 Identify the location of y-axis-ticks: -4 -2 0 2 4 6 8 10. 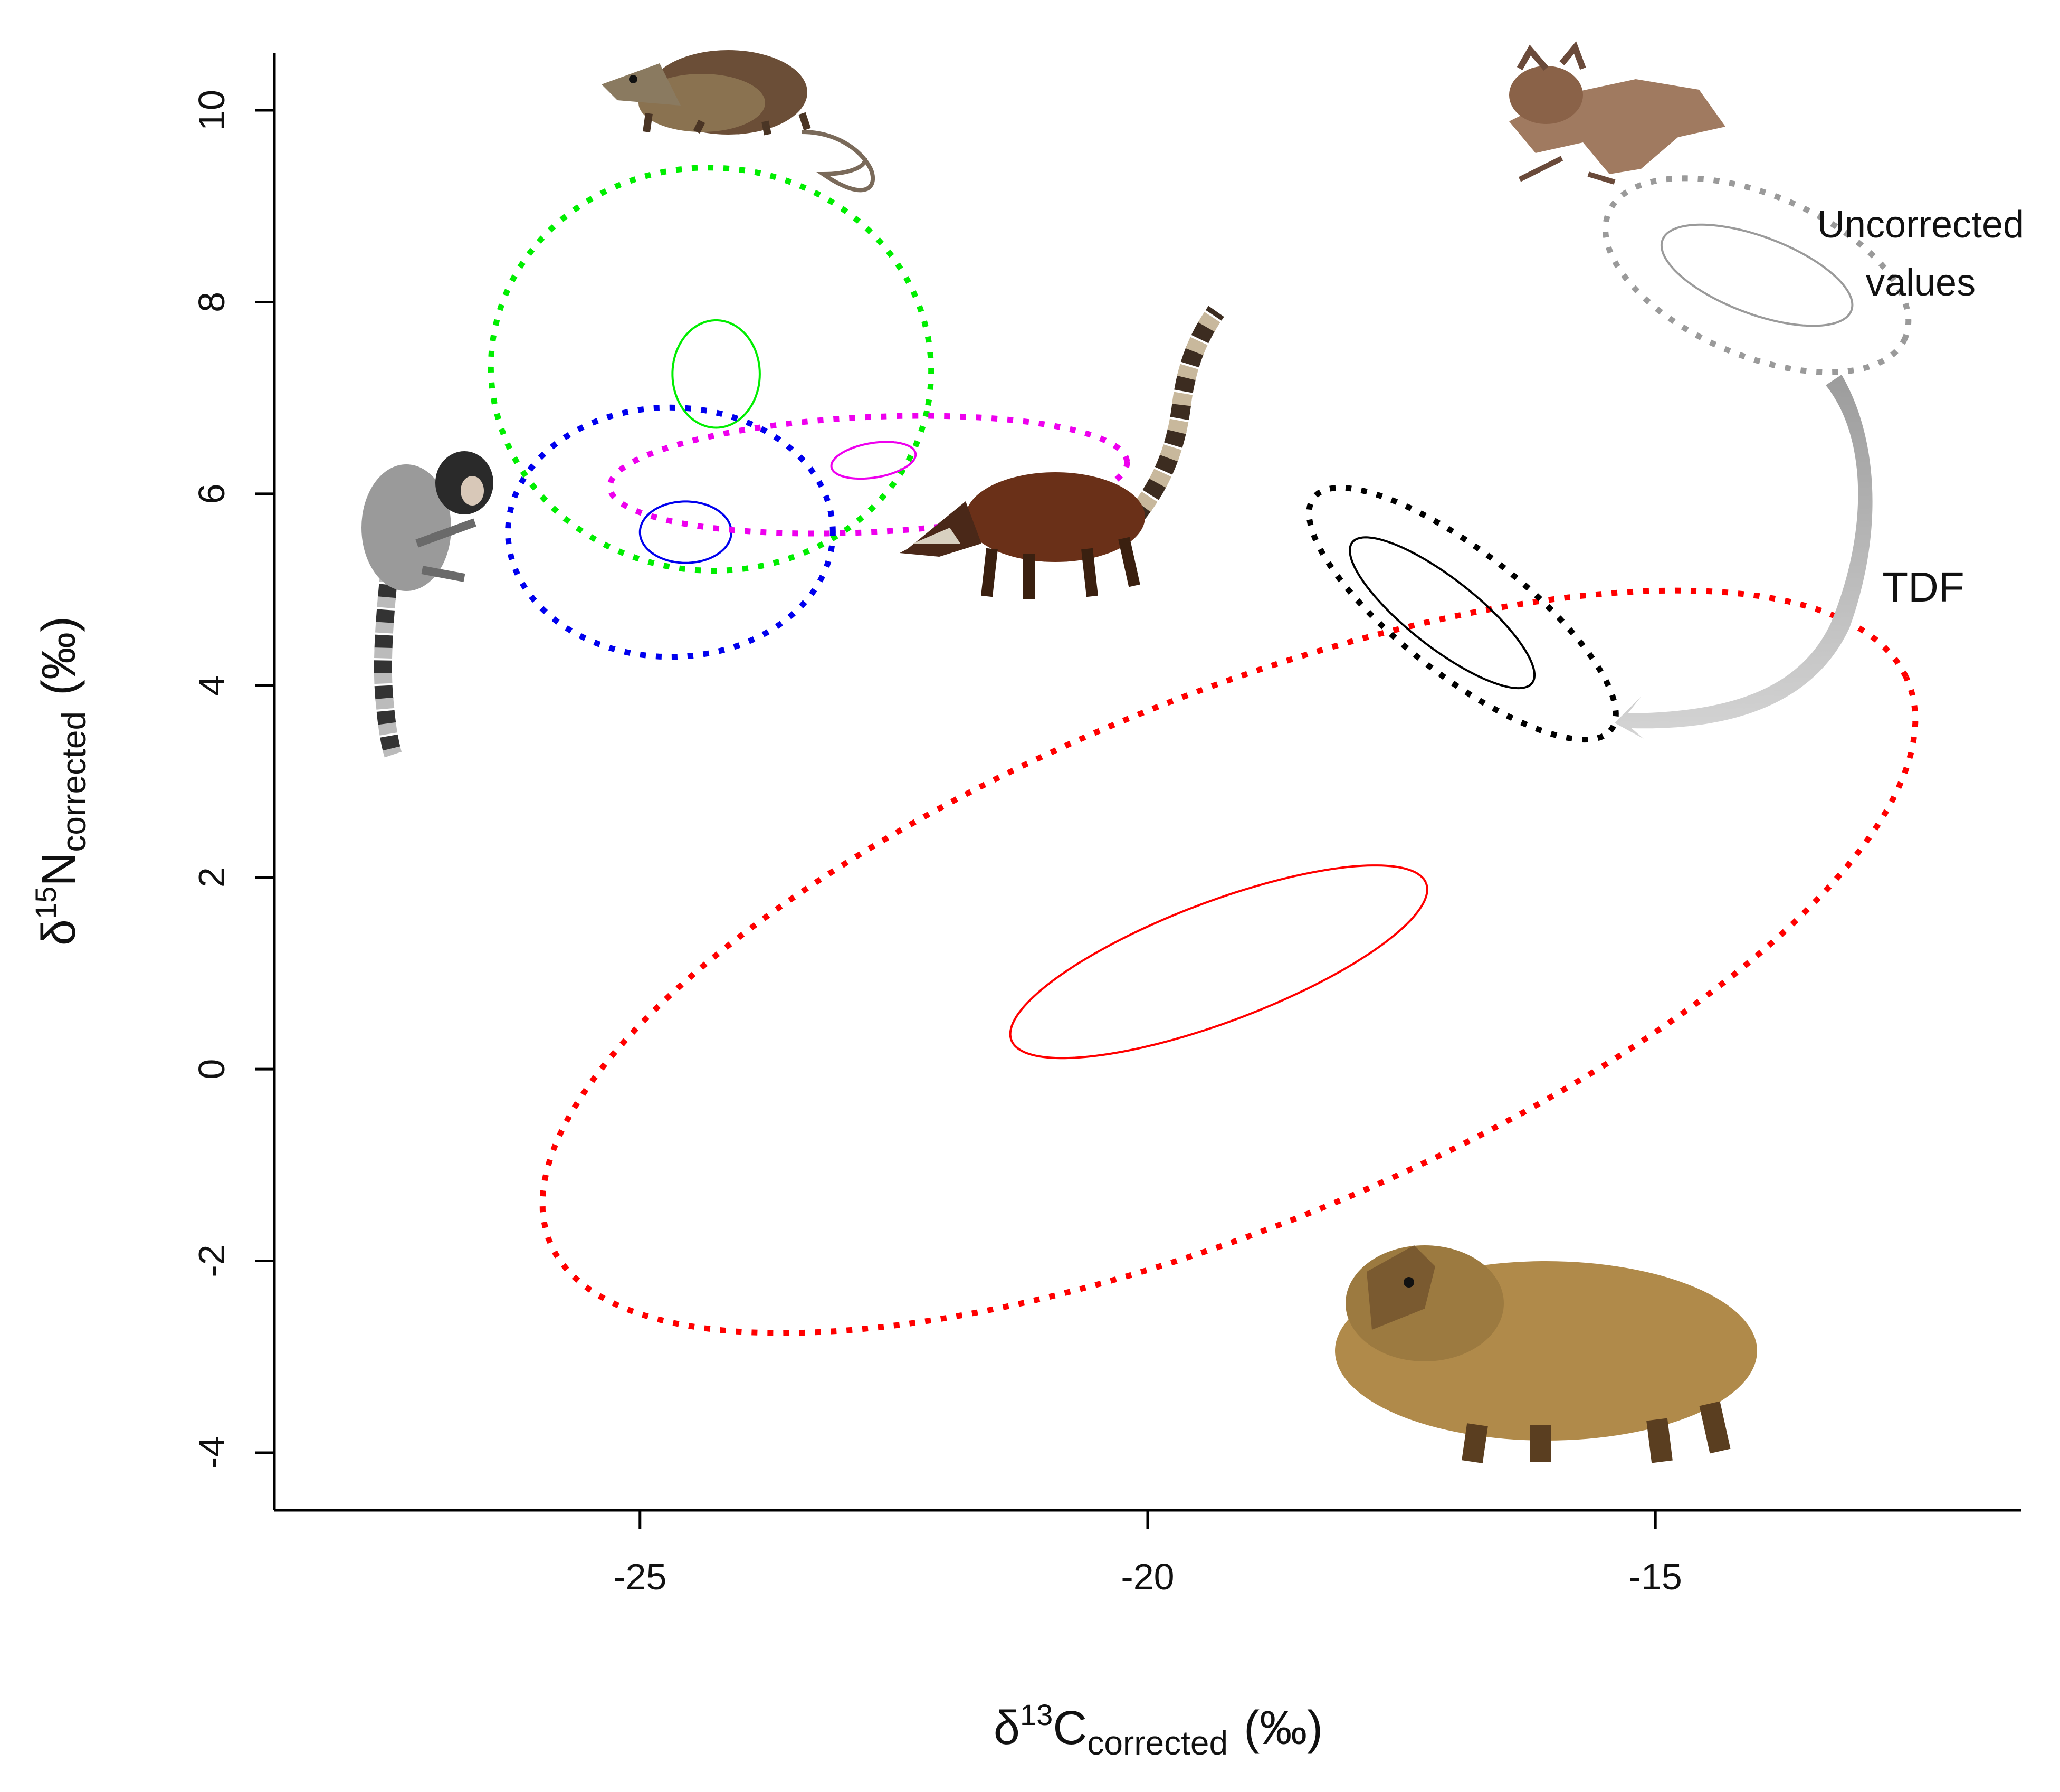
(232, 779).